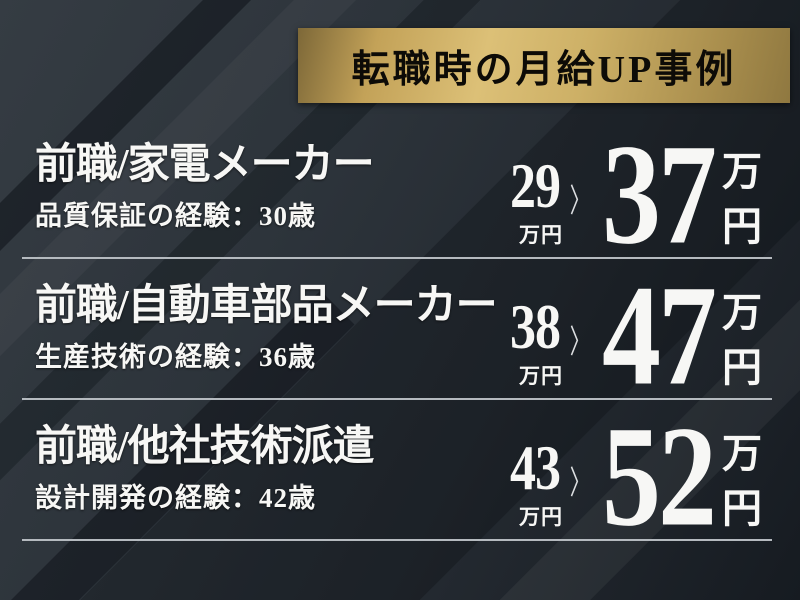  I want to click on salary-change: 43 万円 〉 52 万 円, so click(636, 476).